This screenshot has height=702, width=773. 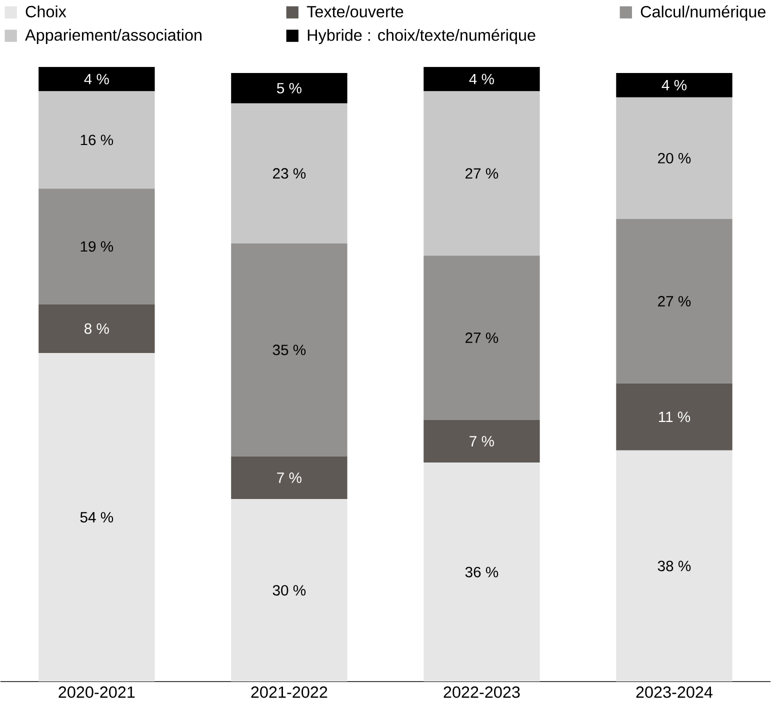 I want to click on x-tick-label: 2022-2023, so click(x=482, y=692).